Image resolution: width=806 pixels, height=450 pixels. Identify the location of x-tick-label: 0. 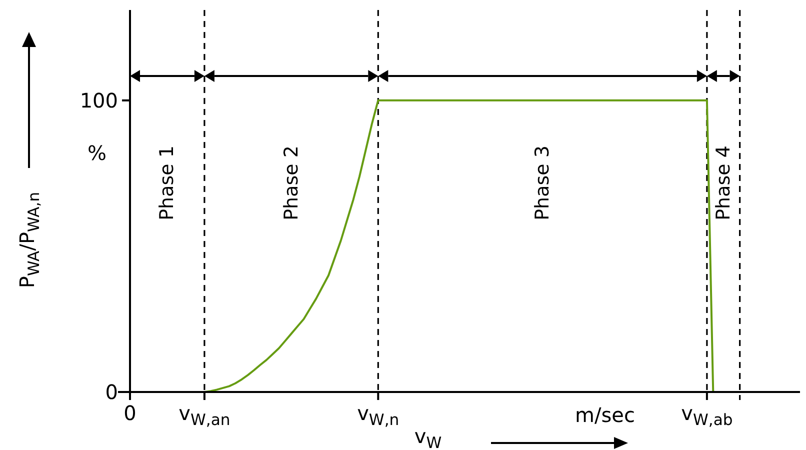
(130, 413).